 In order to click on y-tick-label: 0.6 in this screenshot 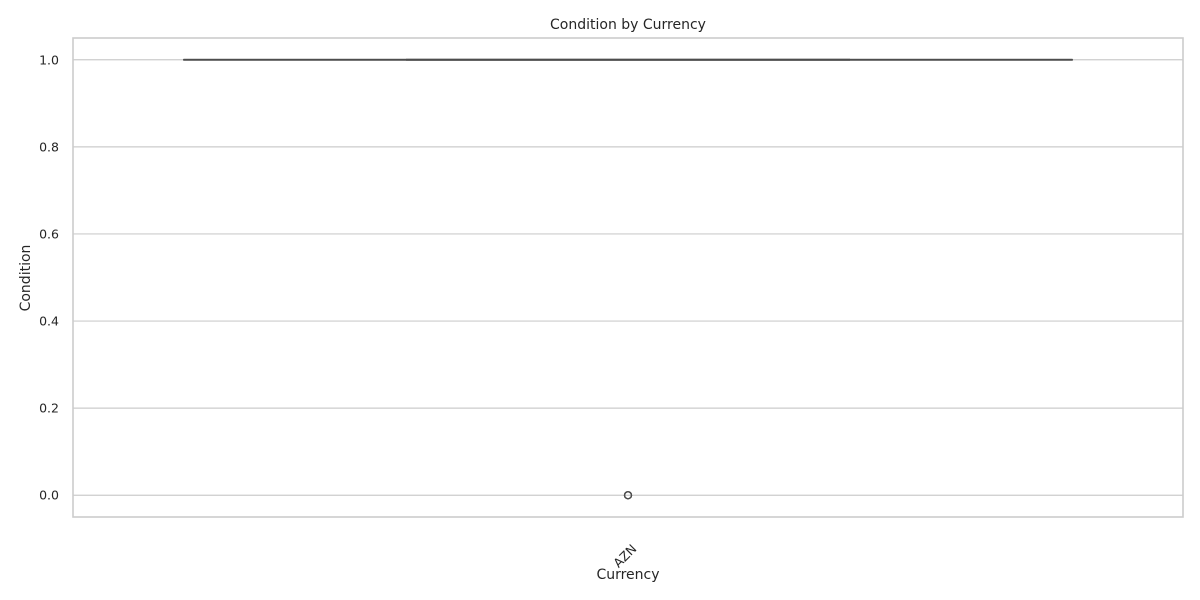, I will do `click(49, 233)`.